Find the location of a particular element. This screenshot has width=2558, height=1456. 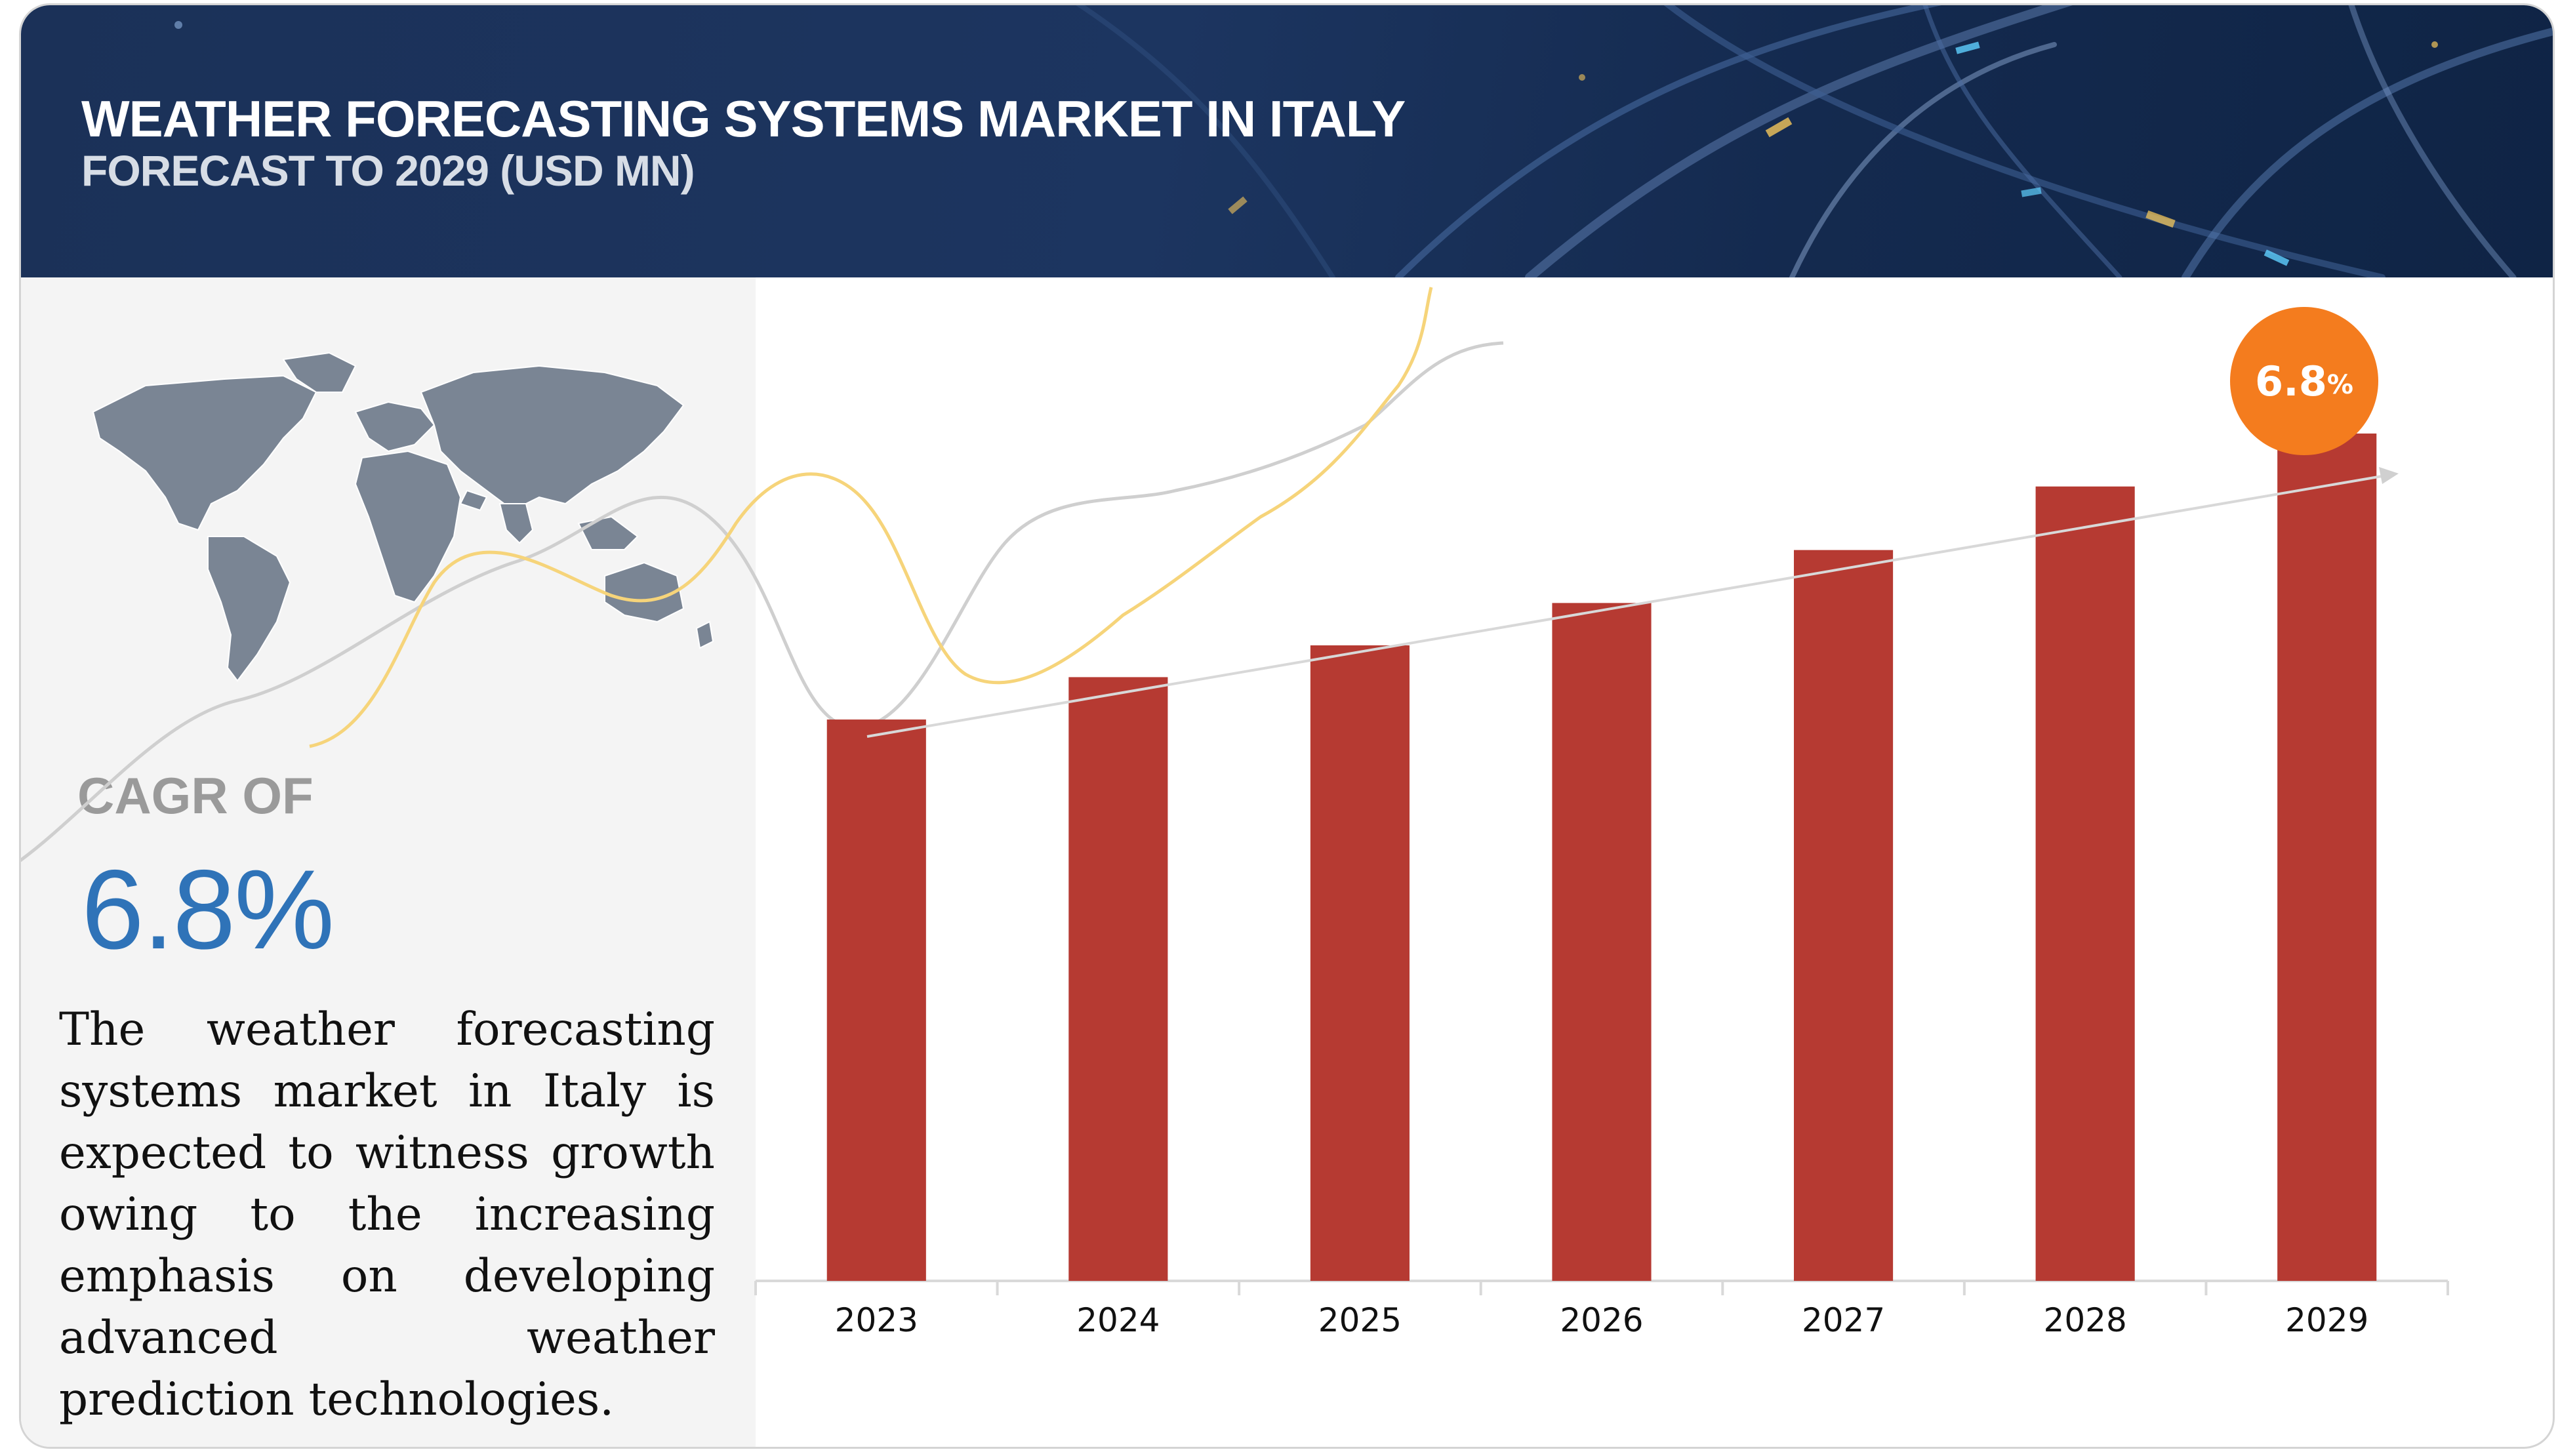

callout-unit: % is located at coordinates (2339, 385).